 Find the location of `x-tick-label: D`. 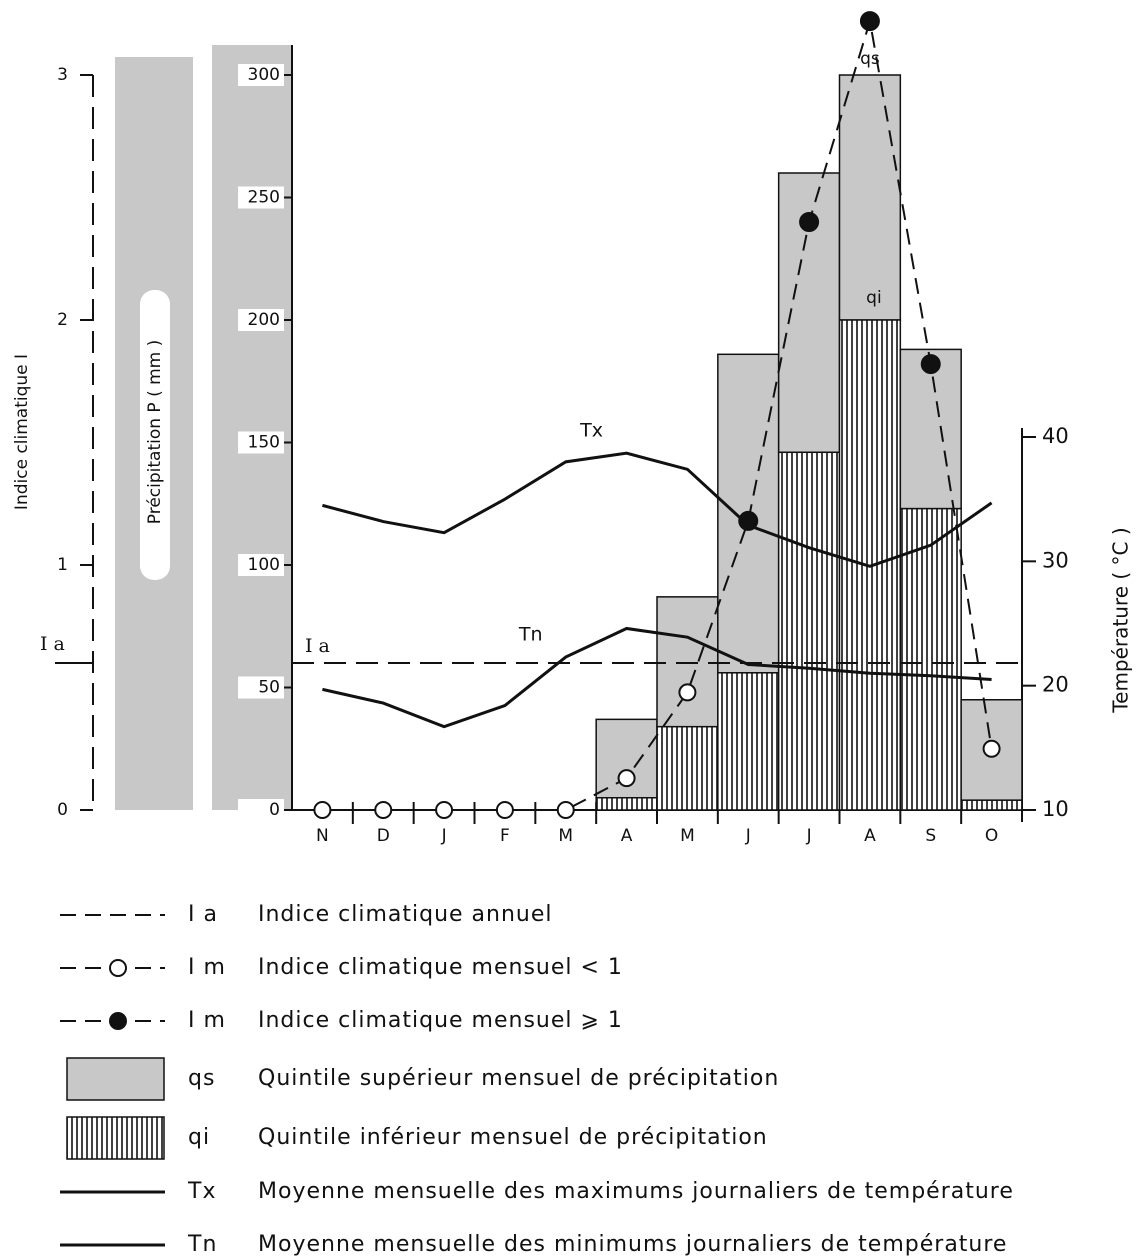

x-tick-label: D is located at coordinates (383, 836).